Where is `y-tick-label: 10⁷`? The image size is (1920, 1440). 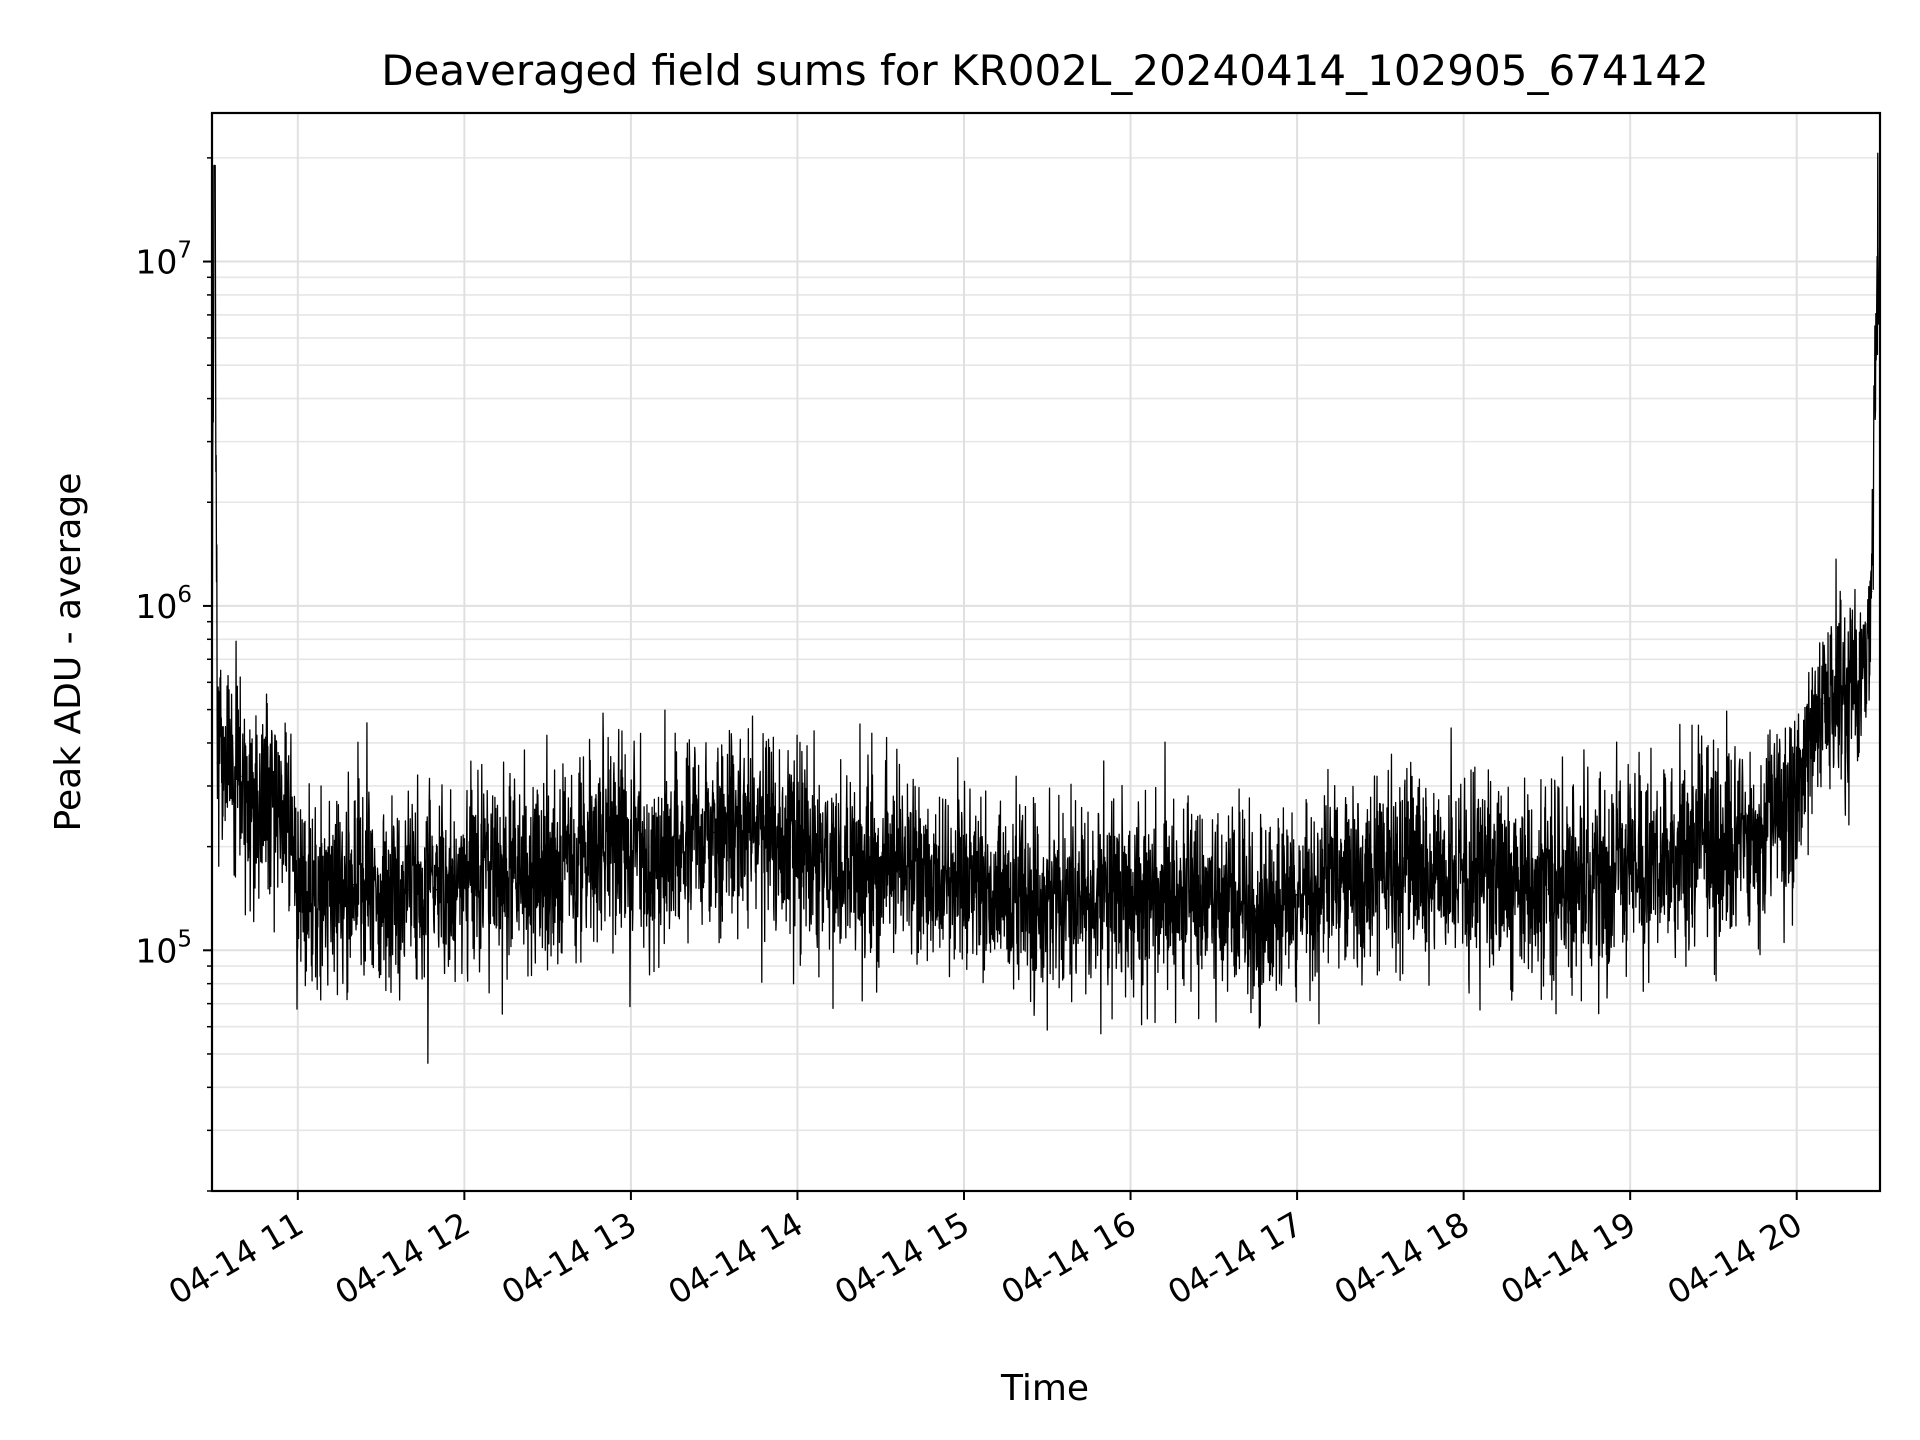
y-tick-label: 10⁷ is located at coordinates (163, 260).